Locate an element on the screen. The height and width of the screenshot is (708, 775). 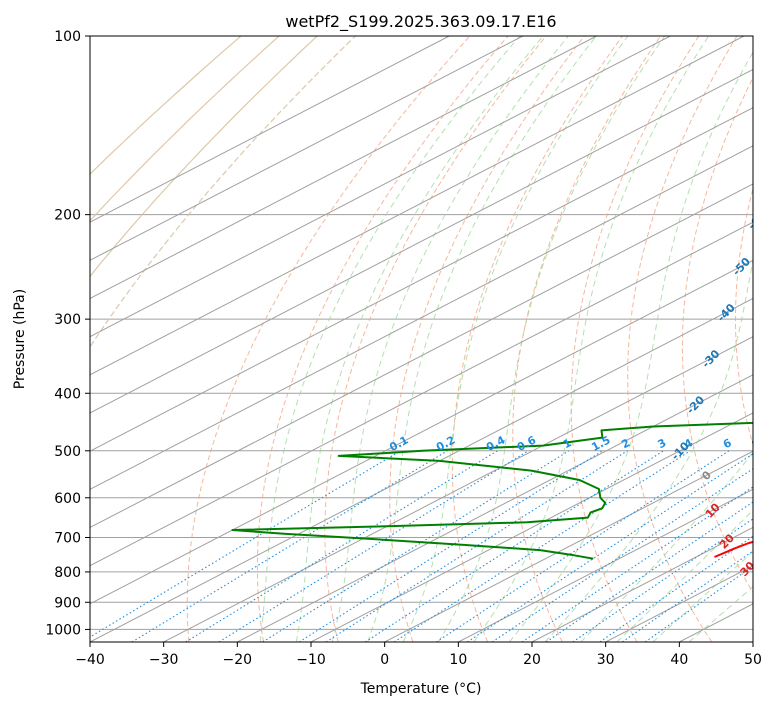
dewpoint-line is located at coordinates (492, 490).